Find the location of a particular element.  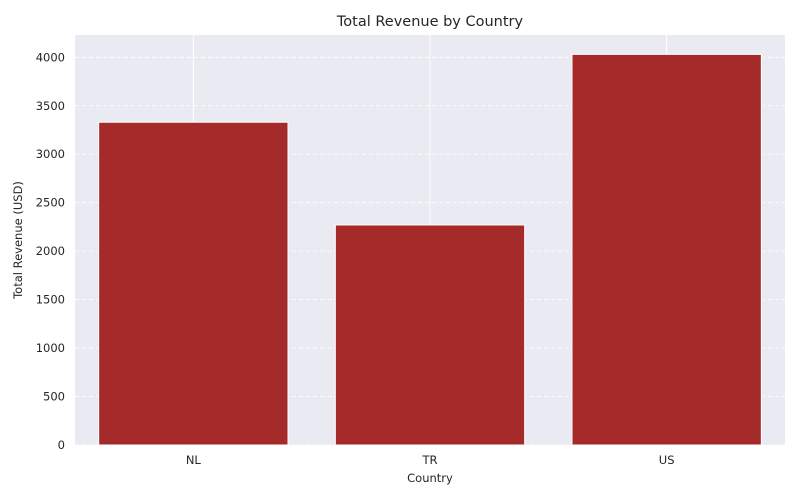

chart-title: Total Revenue by Country is located at coordinates (430, 22).